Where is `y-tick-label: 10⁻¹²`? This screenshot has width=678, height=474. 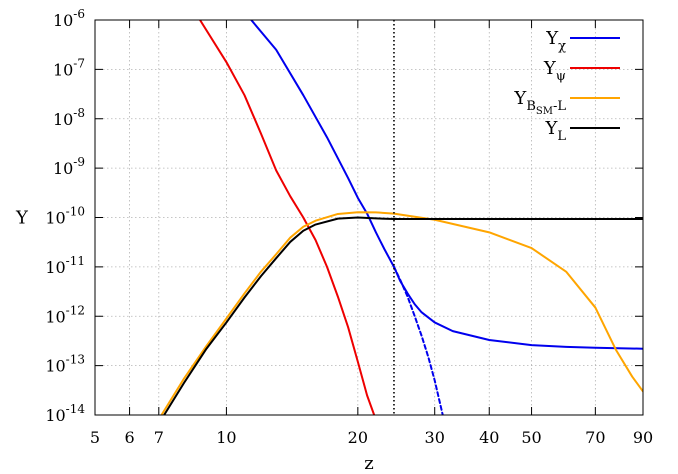
y-tick-label: 10⁻¹² is located at coordinates (65, 314).